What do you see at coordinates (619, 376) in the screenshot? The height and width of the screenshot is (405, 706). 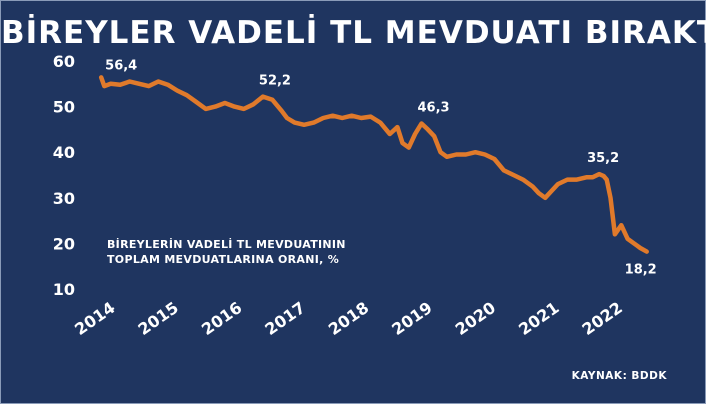 I see `source-label: KAYNAK: BDDK` at bounding box center [619, 376].